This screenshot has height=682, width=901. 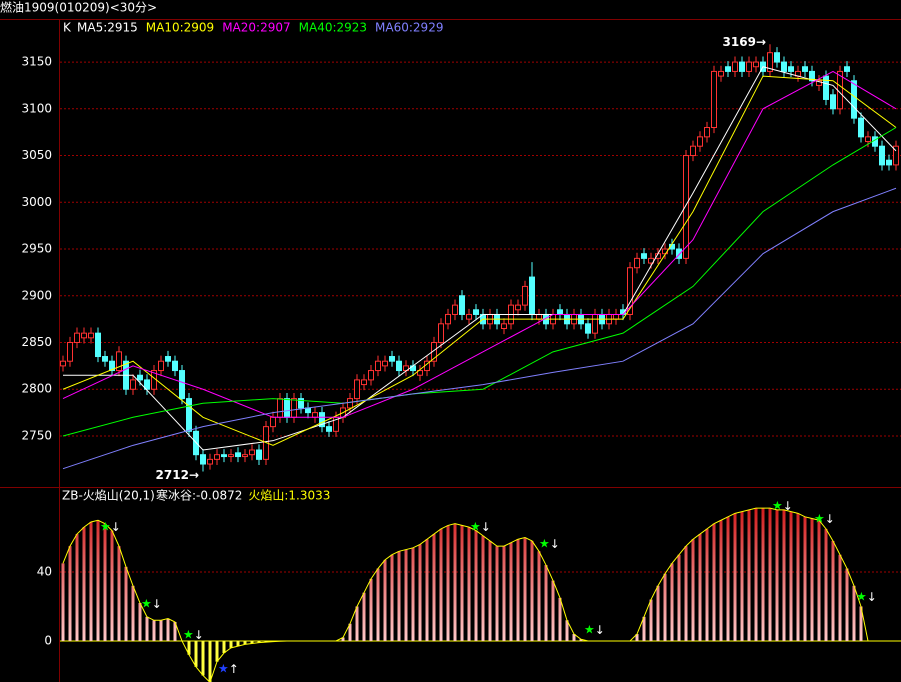 What do you see at coordinates (289, 495) in the screenshot?
I see `legend-entry: 火焰山:1.3033` at bounding box center [289, 495].